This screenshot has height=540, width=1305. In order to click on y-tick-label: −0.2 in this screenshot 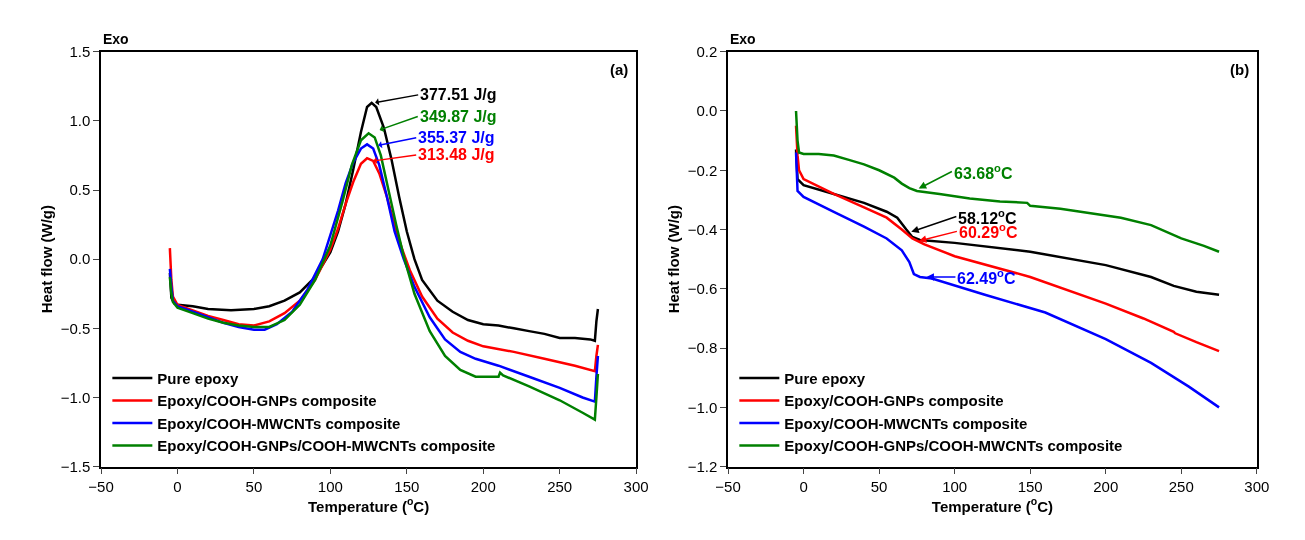, I will do `click(702, 170)`.